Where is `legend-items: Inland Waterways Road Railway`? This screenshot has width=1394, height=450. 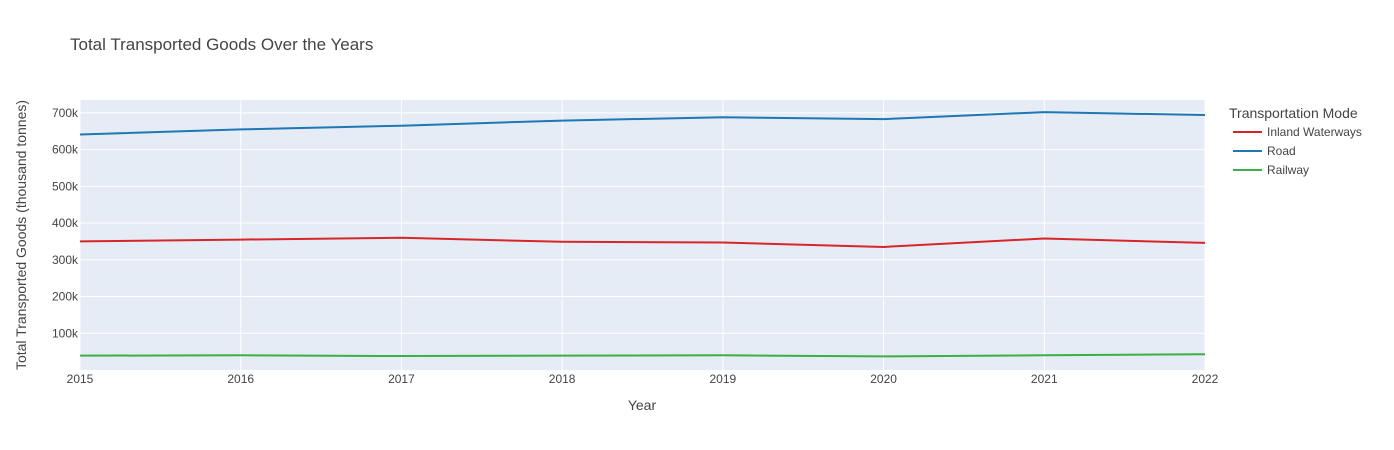 legend-items: Inland Waterways Road Railway is located at coordinates (1297, 151).